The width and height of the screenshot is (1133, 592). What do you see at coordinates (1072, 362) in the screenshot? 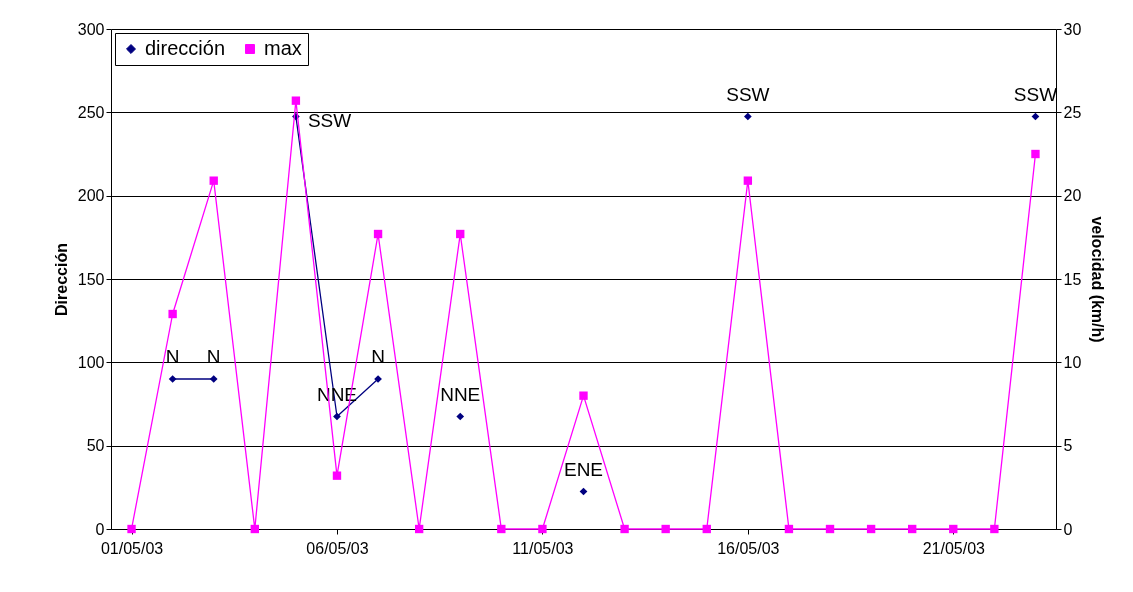
I see `y2-tick-label: 10` at bounding box center [1072, 362].